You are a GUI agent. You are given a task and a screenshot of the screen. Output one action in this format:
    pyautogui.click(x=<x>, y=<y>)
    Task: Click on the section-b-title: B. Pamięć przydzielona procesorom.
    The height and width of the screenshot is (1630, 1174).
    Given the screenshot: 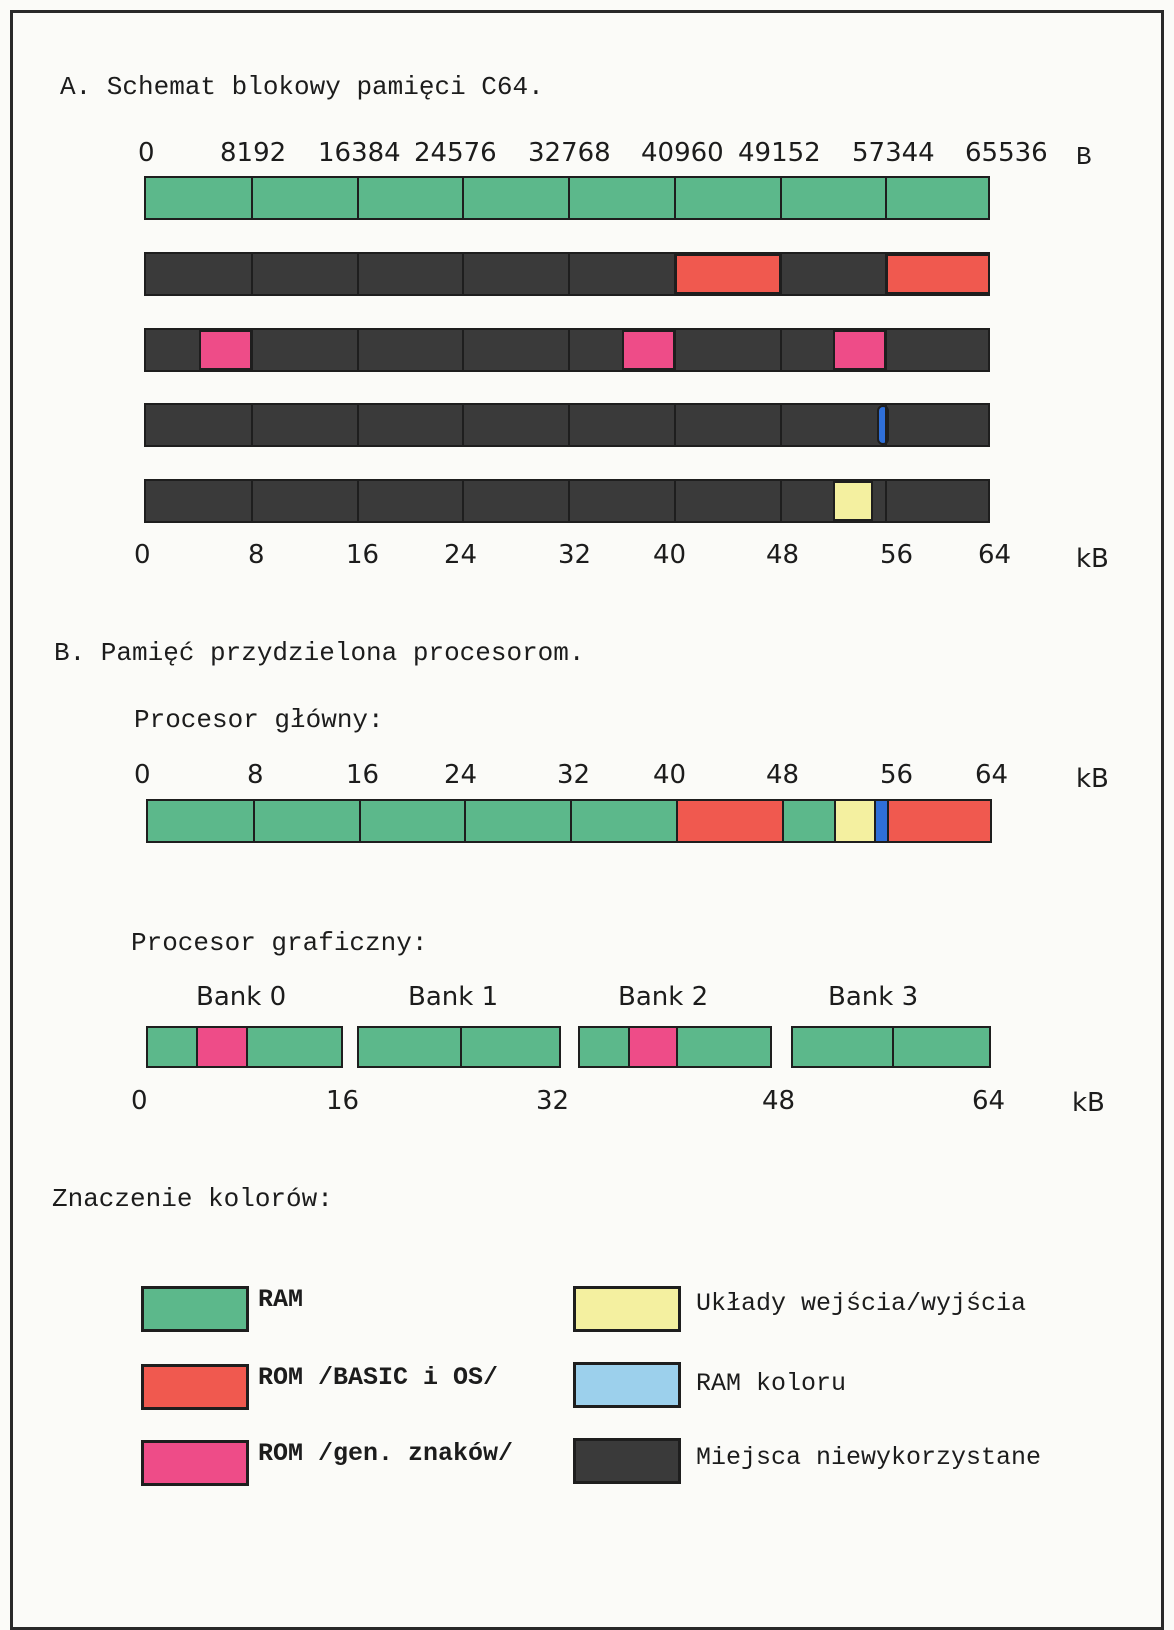 What is the action you would take?
    pyautogui.click(x=319, y=653)
    